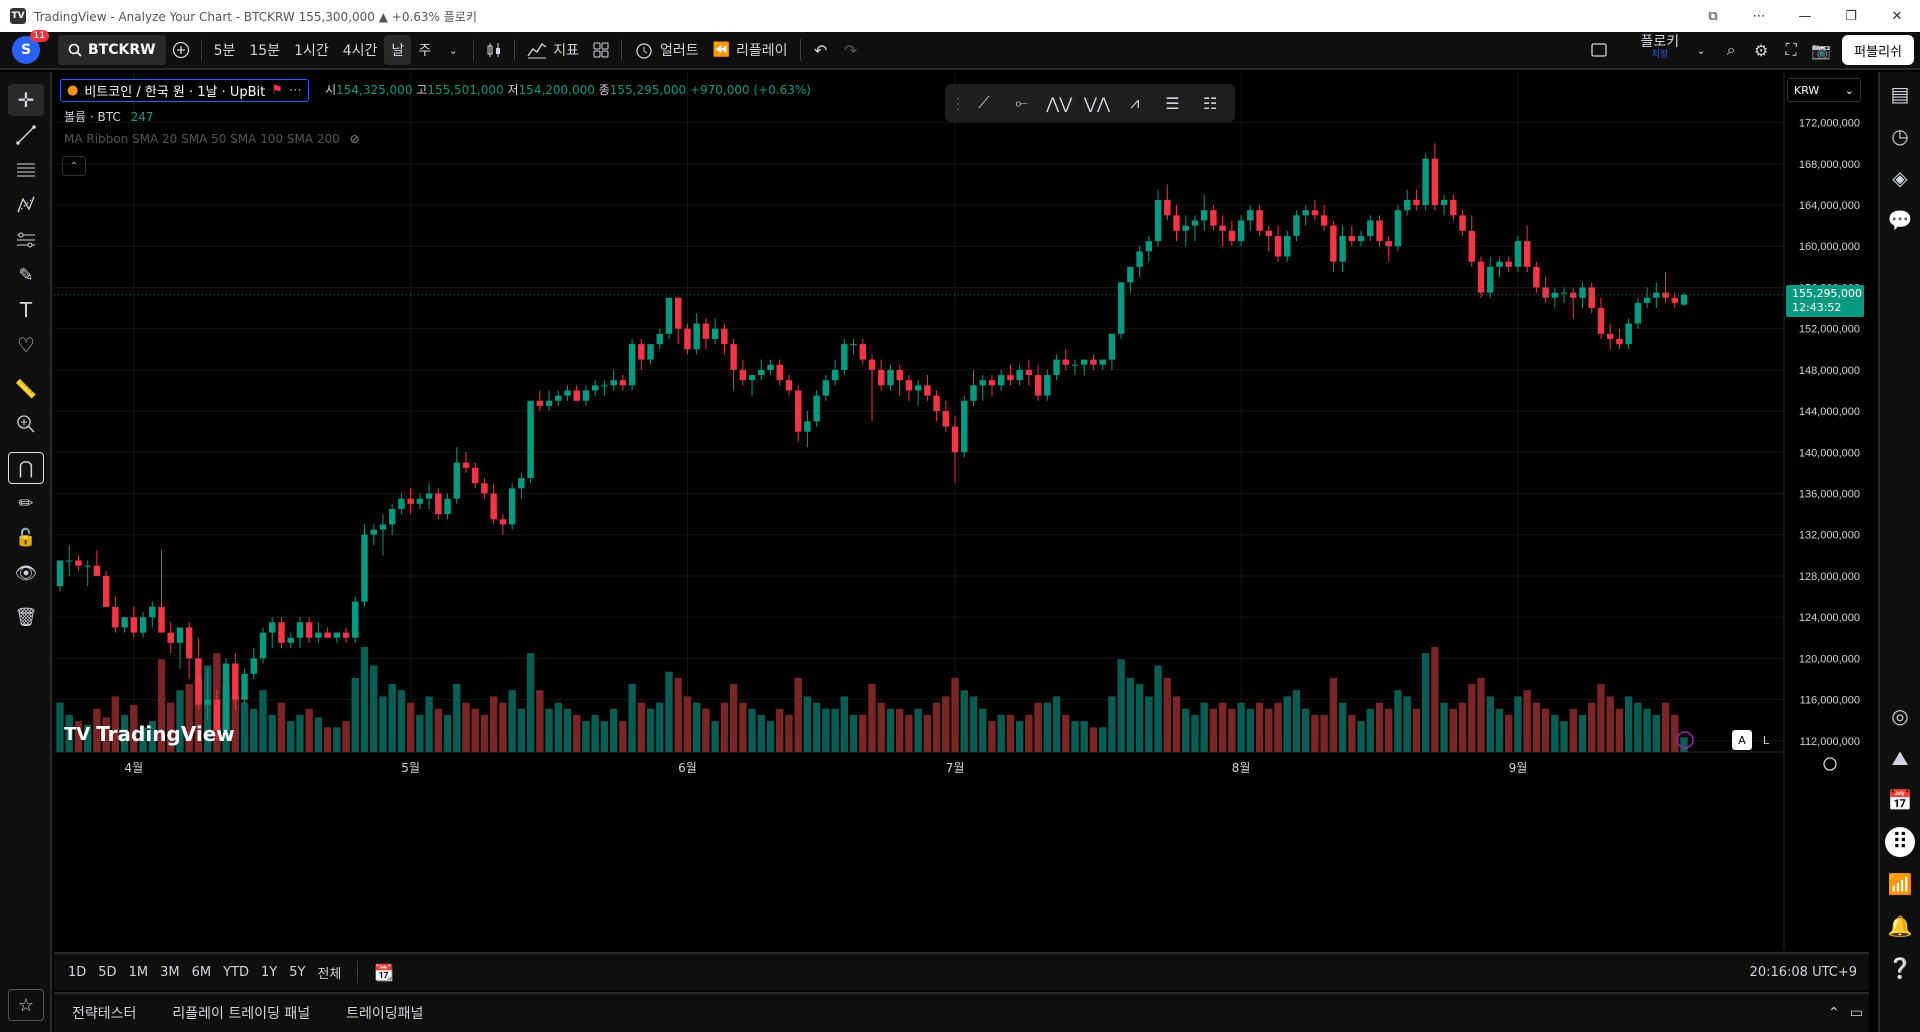 Image resolution: width=1920 pixels, height=1032 pixels. Describe the element at coordinates (138, 972) in the screenshot. I see `range-1m: 1M` at that location.